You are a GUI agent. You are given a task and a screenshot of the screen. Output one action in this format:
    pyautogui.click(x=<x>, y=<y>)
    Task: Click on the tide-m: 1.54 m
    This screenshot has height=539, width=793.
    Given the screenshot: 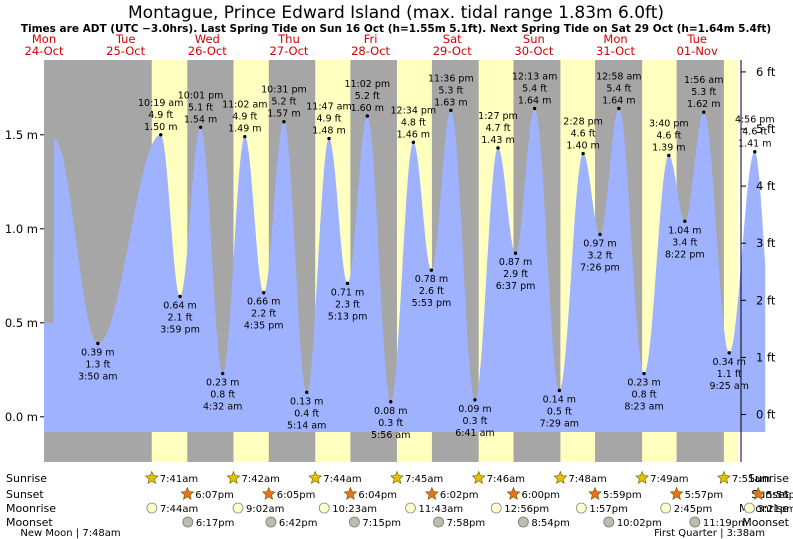 What is the action you would take?
    pyautogui.click(x=200, y=119)
    